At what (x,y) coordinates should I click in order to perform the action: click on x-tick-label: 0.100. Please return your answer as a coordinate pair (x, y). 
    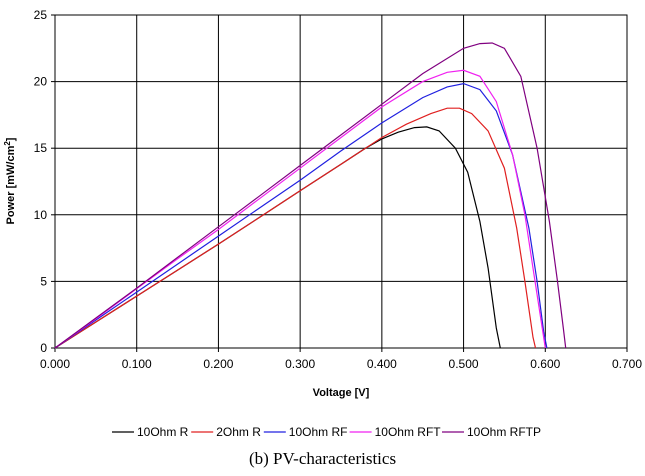
    Looking at the image, I should click on (137, 364).